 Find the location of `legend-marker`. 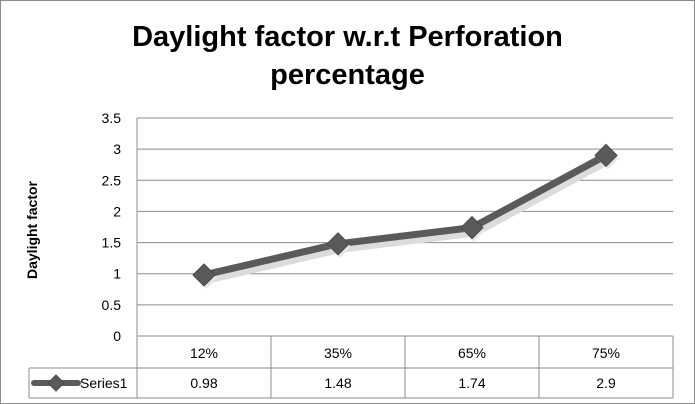

legend-marker is located at coordinates (56, 383).